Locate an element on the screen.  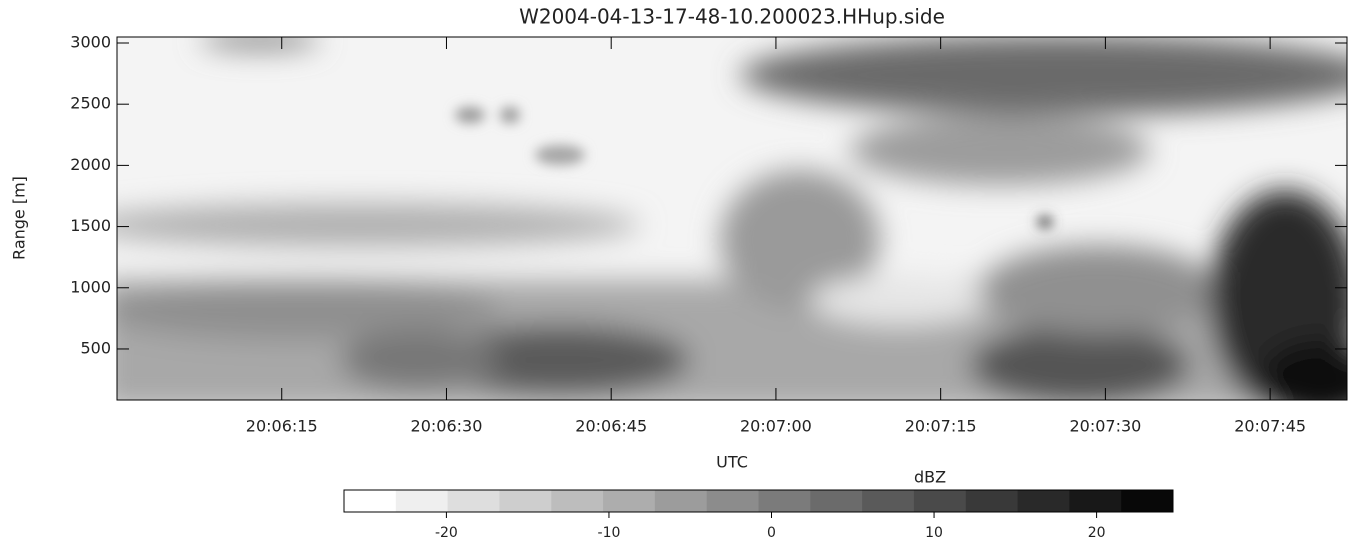
x-tick-label: 20:07:00 is located at coordinates (776, 426).